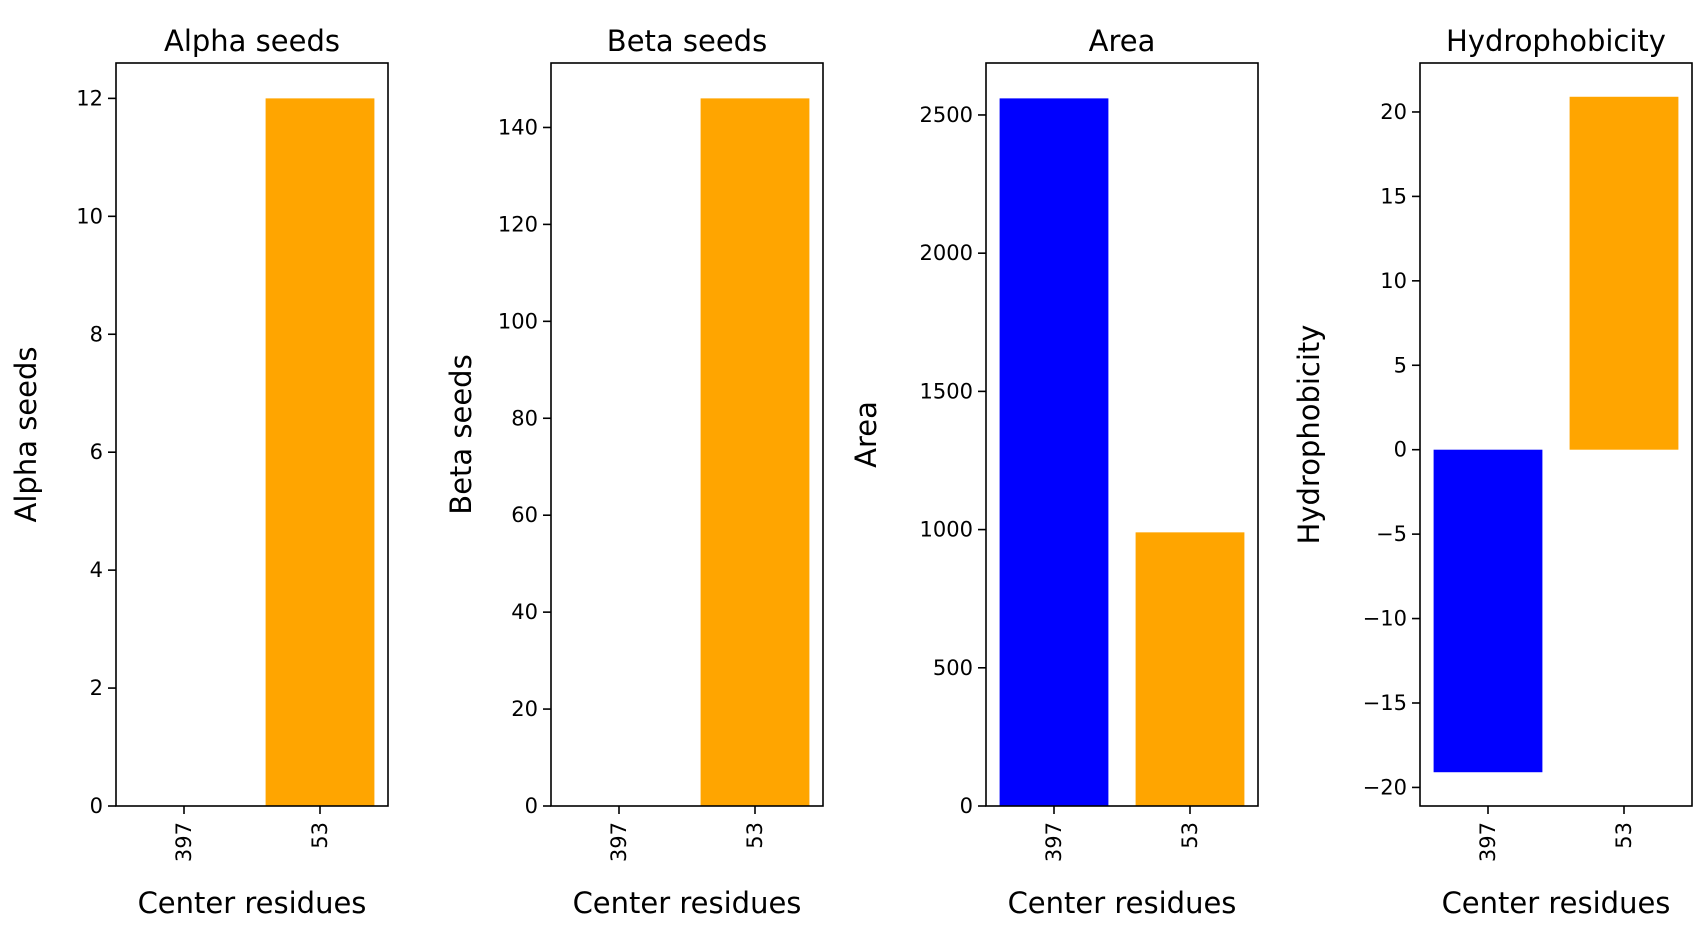 The image size is (1706, 937). Describe the element at coordinates (26, 435) in the screenshot. I see `y-axis-label: Alpha seeds` at that location.